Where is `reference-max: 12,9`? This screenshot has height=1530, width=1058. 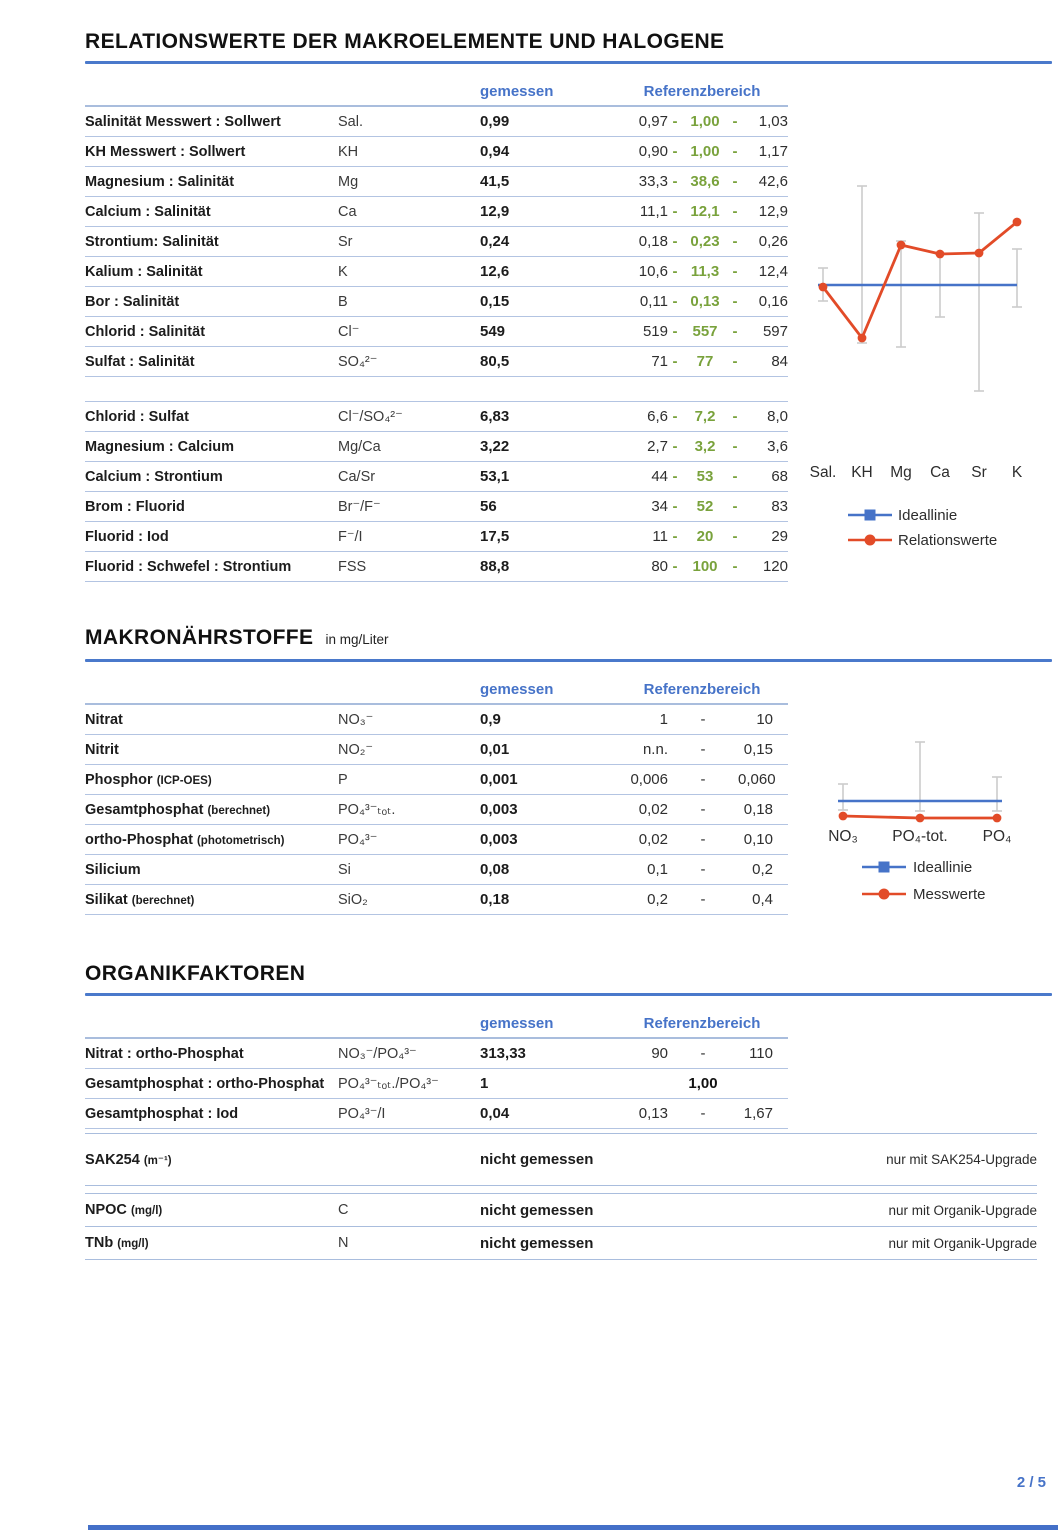
reference-max: 12,9 is located at coordinates (773, 211).